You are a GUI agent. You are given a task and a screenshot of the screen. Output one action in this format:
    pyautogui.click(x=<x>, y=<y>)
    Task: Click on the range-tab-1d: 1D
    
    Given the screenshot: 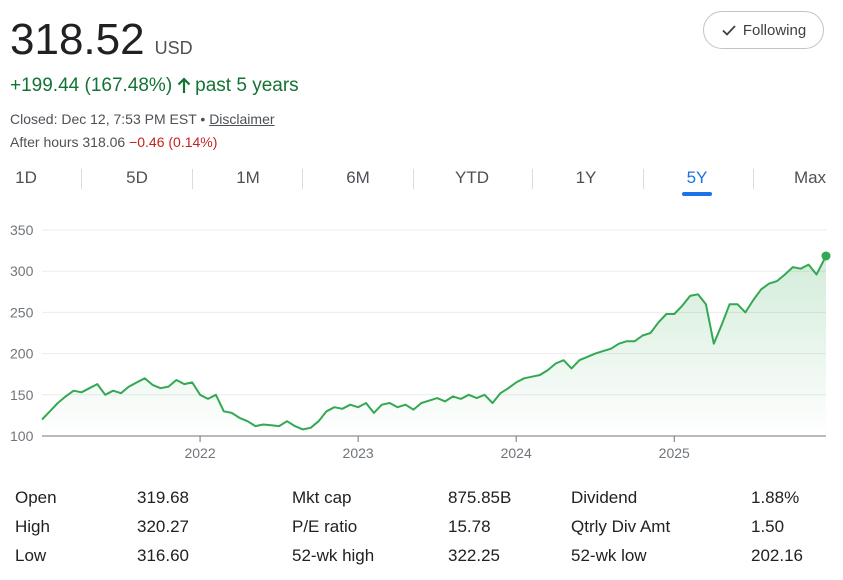 What is the action you would take?
    pyautogui.click(x=26, y=179)
    